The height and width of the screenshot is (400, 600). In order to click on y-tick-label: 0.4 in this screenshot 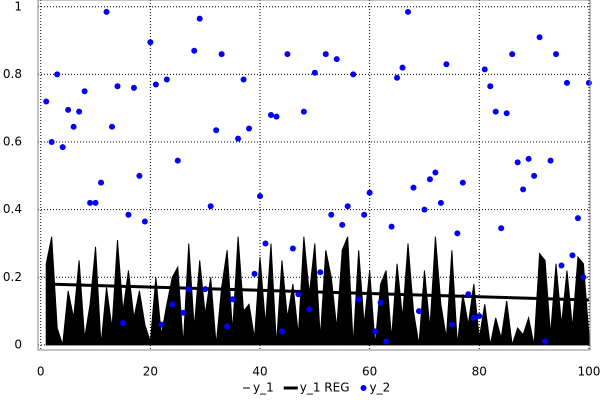, I will do `click(12, 209)`.